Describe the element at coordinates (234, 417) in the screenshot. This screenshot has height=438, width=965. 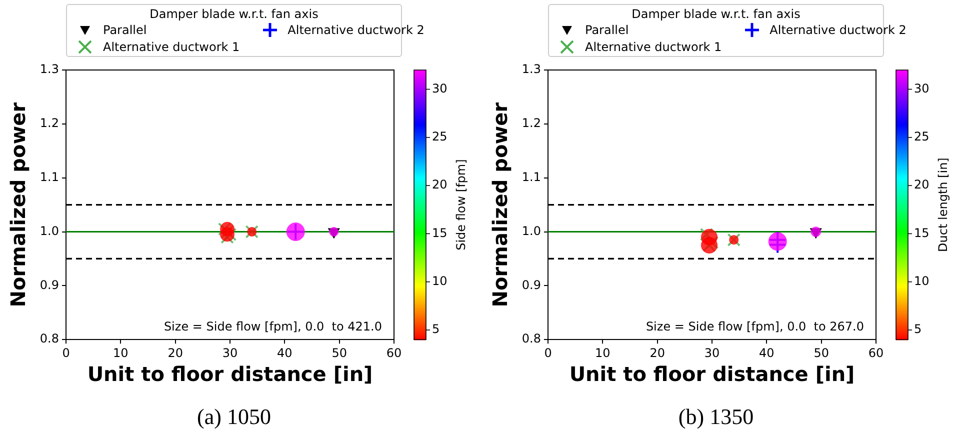
I see `text: (a) 1050` at that location.